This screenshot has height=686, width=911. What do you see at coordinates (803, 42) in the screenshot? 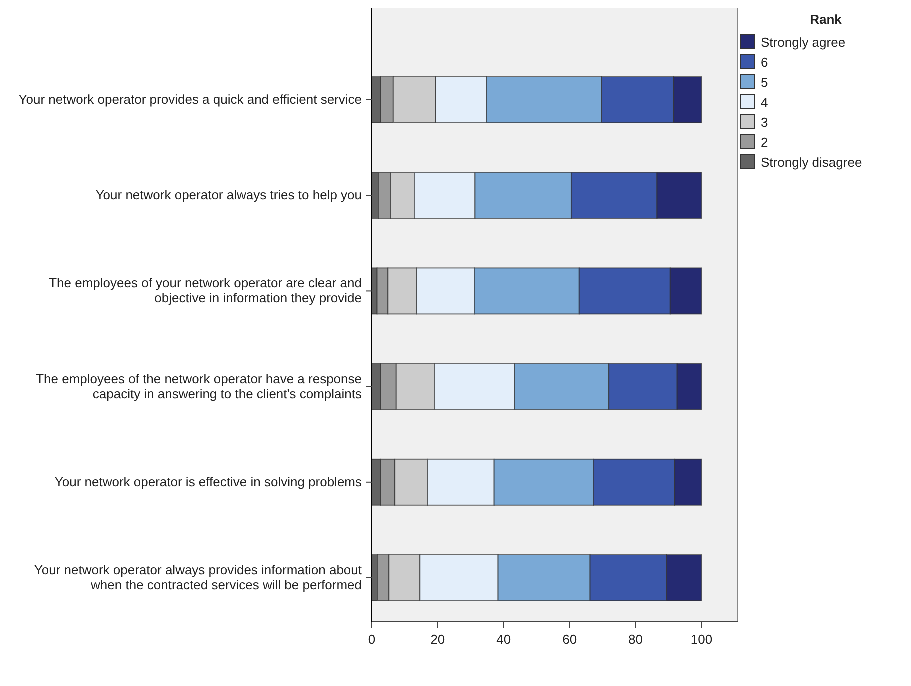
I see `legend-label: Strongly agree` at bounding box center [803, 42].